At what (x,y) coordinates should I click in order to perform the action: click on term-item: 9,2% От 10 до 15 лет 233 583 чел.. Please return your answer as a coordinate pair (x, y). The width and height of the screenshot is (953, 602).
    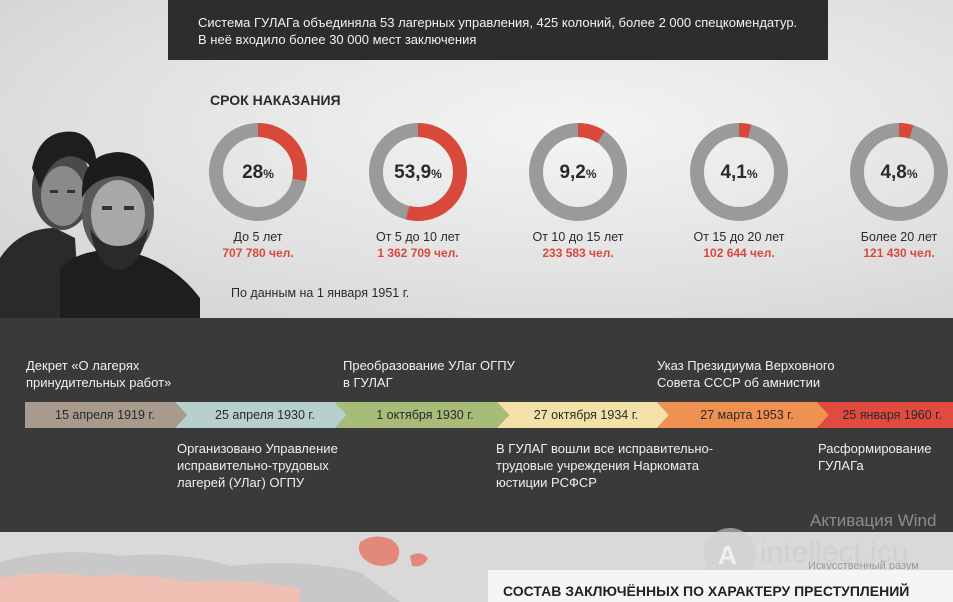
    Looking at the image, I should click on (578, 191).